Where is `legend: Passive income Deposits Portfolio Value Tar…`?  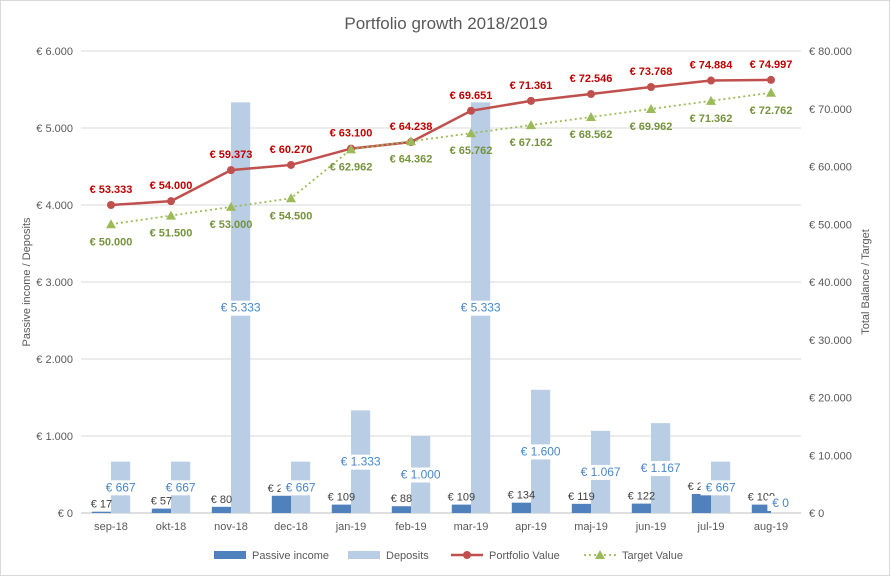 legend: Passive income Deposits Portfolio Value Tar… is located at coordinates (448, 556).